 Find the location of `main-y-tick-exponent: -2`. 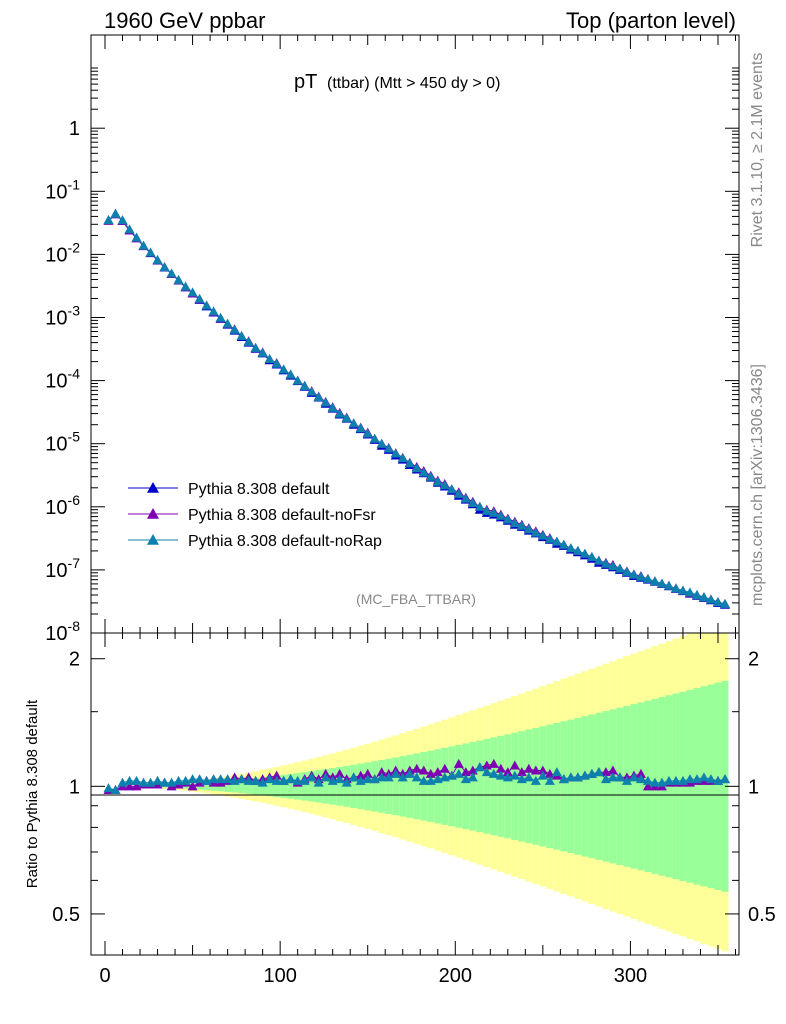

main-y-tick-exponent: -2 is located at coordinates (74, 247).